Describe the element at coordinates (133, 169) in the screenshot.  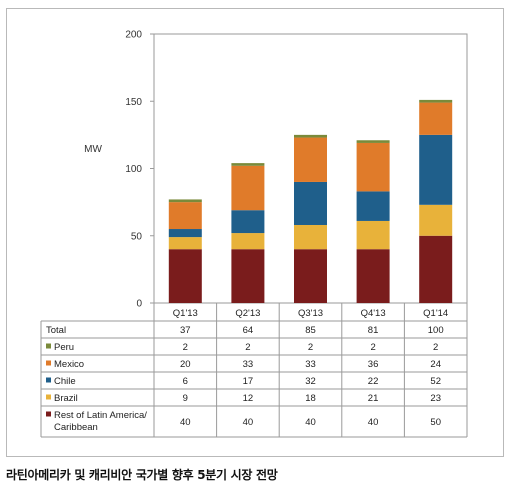
I see `y-tick-label: 100` at that location.